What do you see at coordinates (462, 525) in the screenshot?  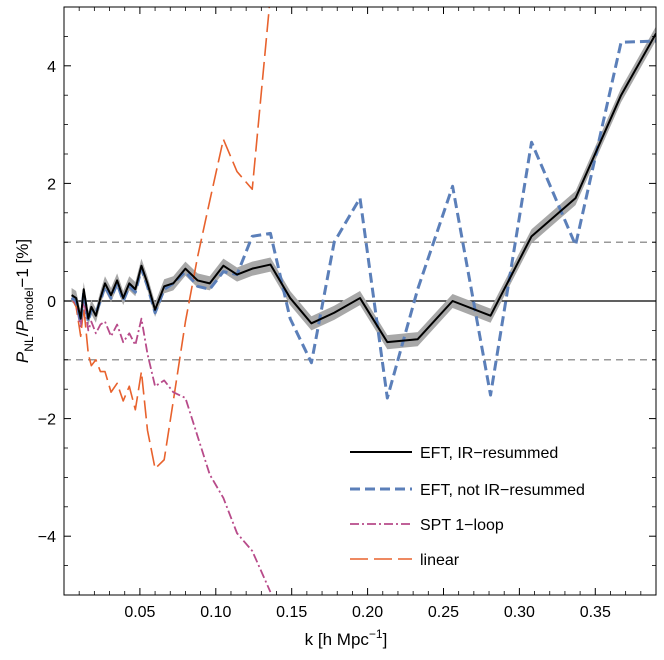 I see `legend-label-spt-1-loop: SPT 1−loop` at bounding box center [462, 525].